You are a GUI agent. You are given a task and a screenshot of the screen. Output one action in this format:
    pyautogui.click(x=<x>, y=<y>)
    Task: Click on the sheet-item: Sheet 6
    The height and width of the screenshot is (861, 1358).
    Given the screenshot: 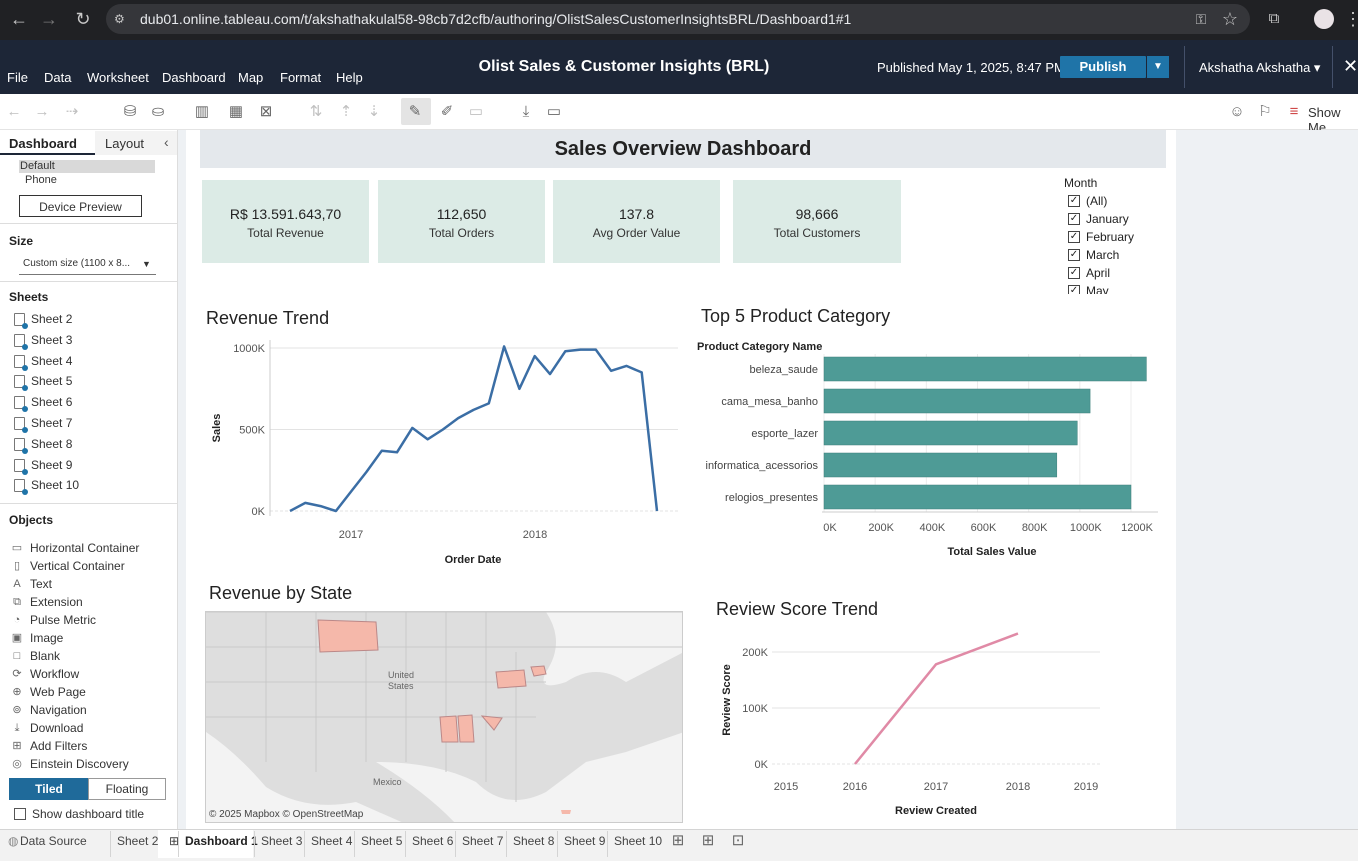 What is the action you would take?
    pyautogui.click(x=52, y=402)
    